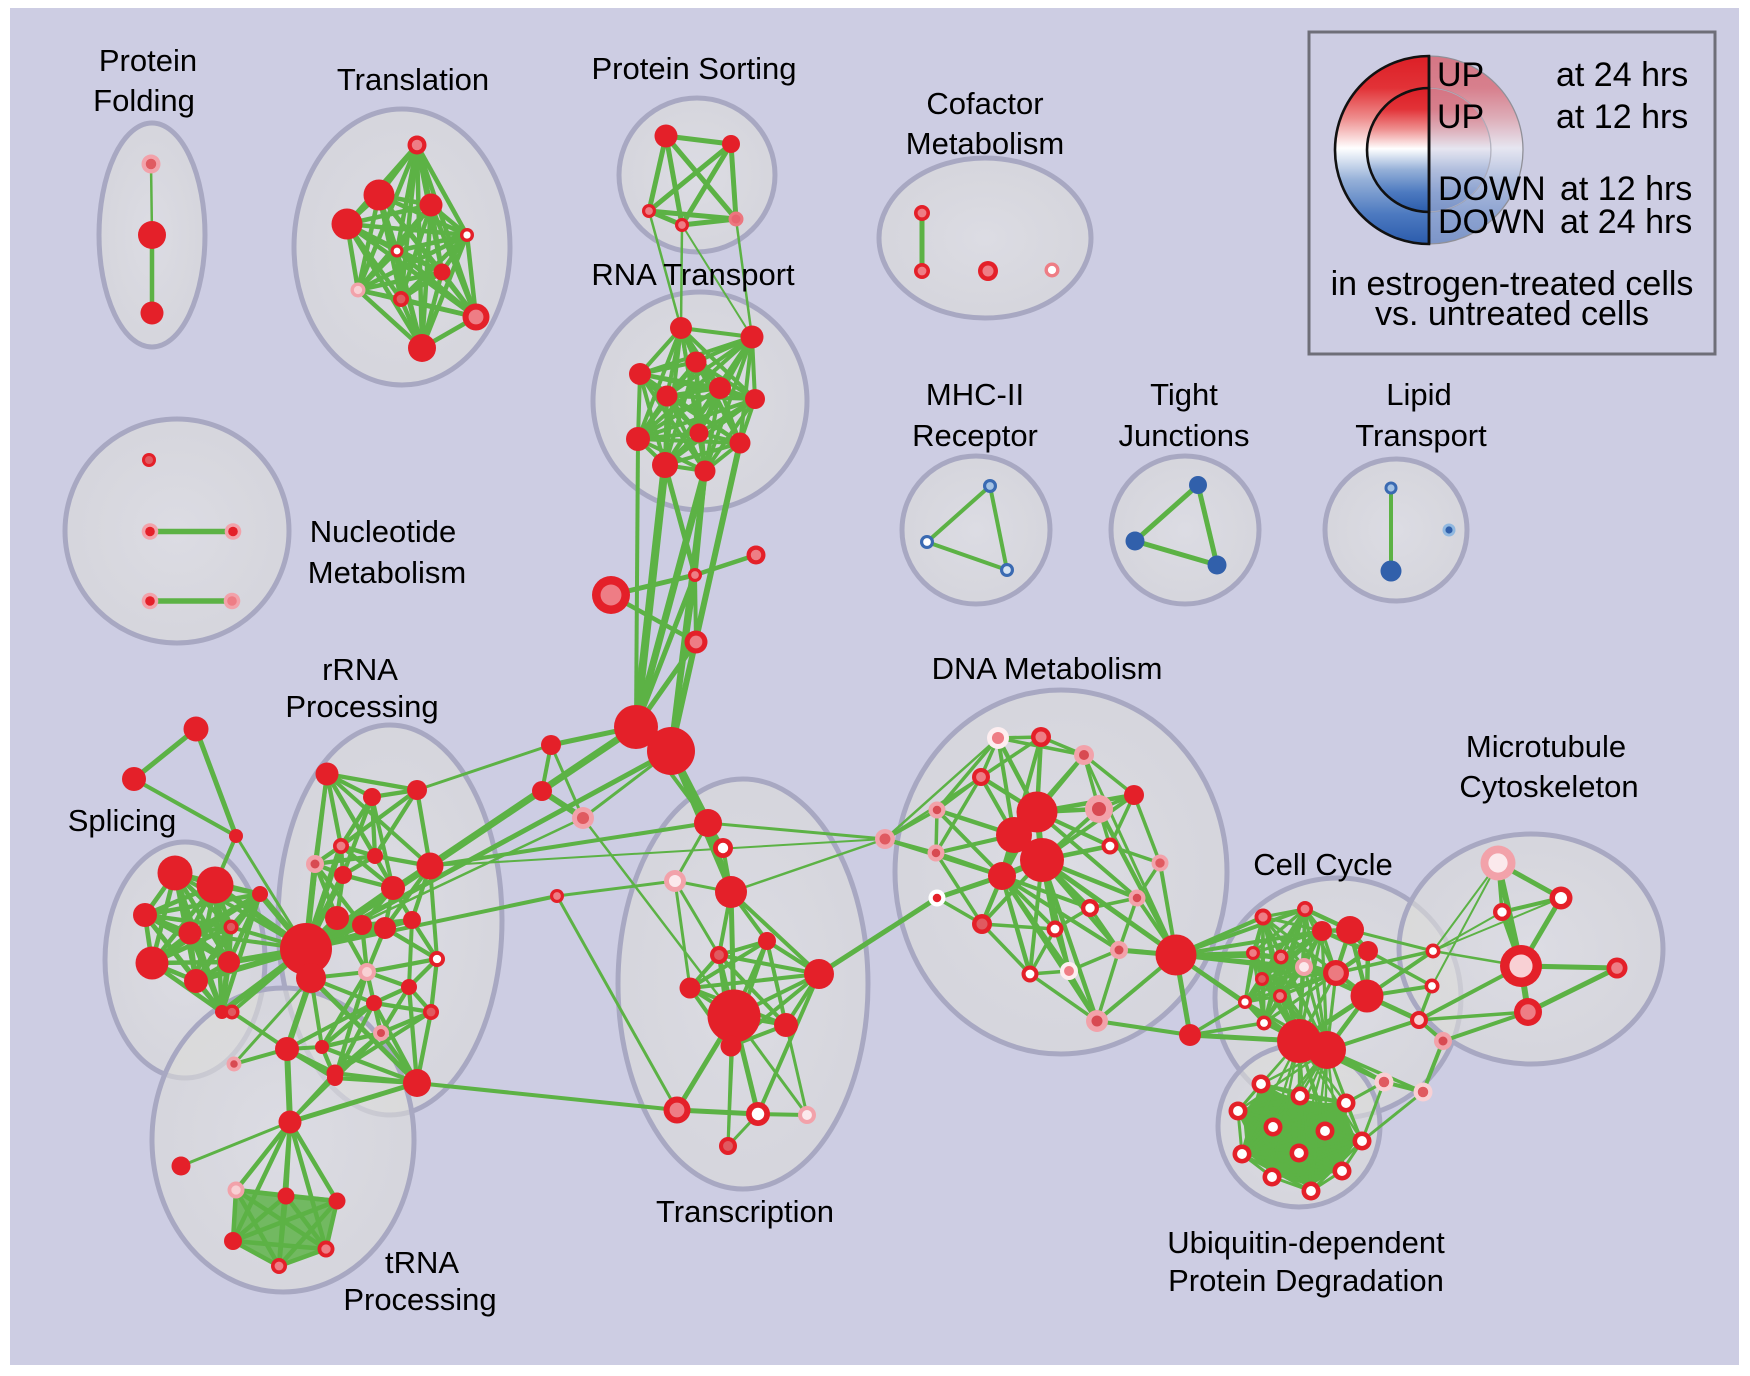 The image size is (1750, 1376). What do you see at coordinates (413, 79) in the screenshot?
I see `svg-text: Translation` at bounding box center [413, 79].